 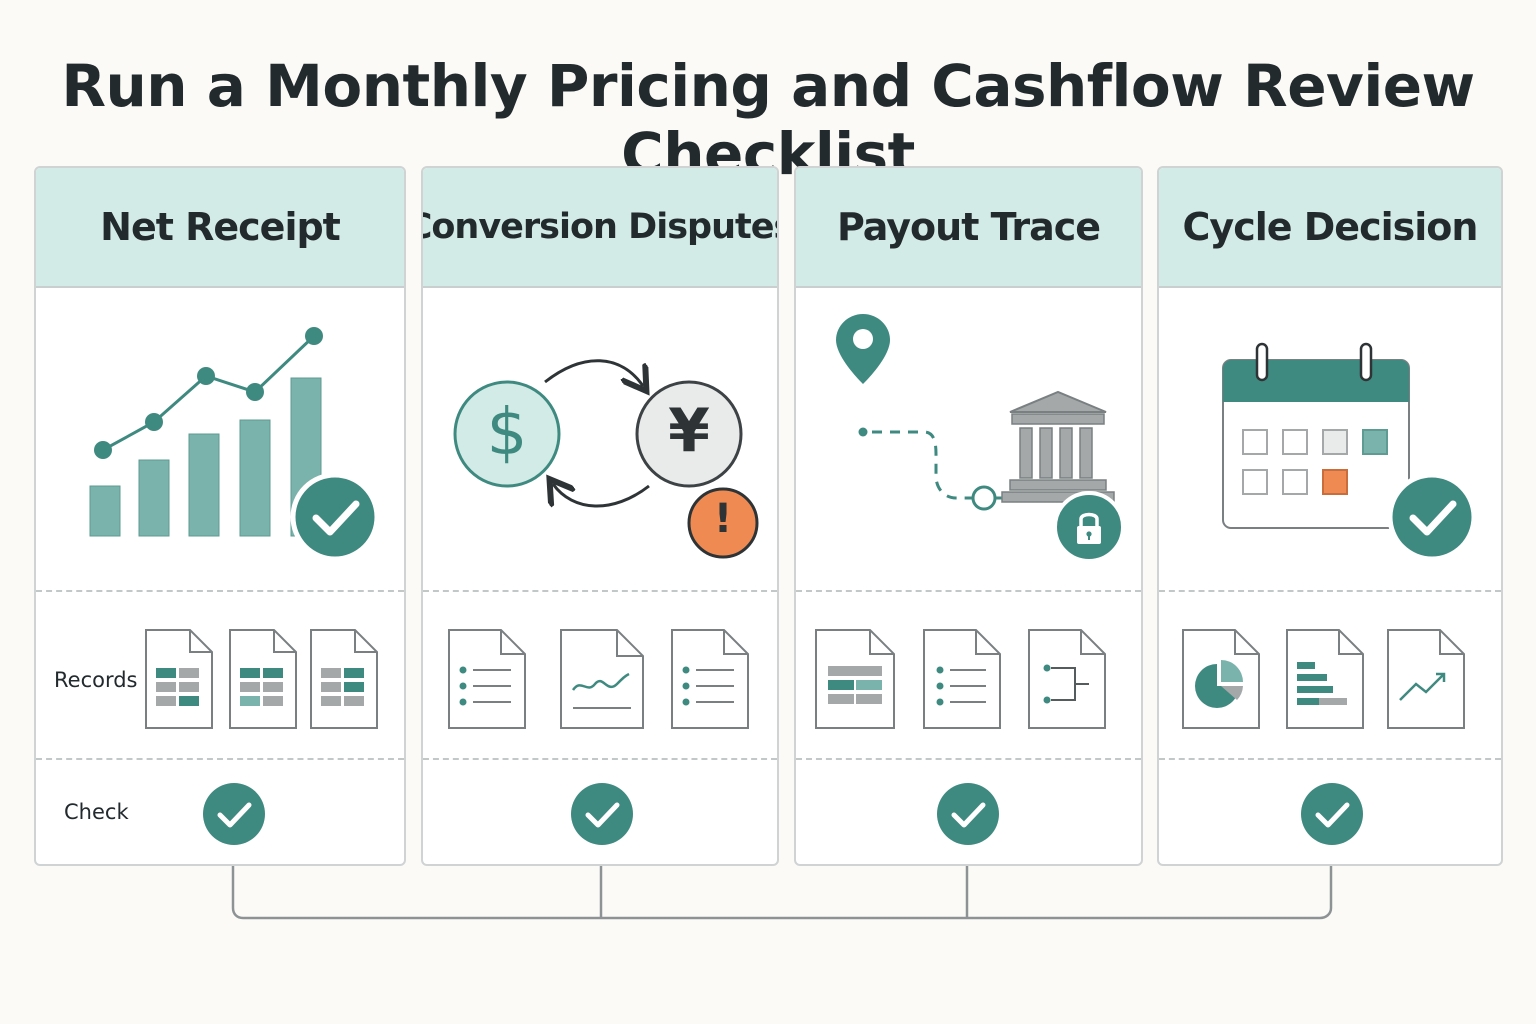 I want to click on records-row: Records, so click(x=220, y=675).